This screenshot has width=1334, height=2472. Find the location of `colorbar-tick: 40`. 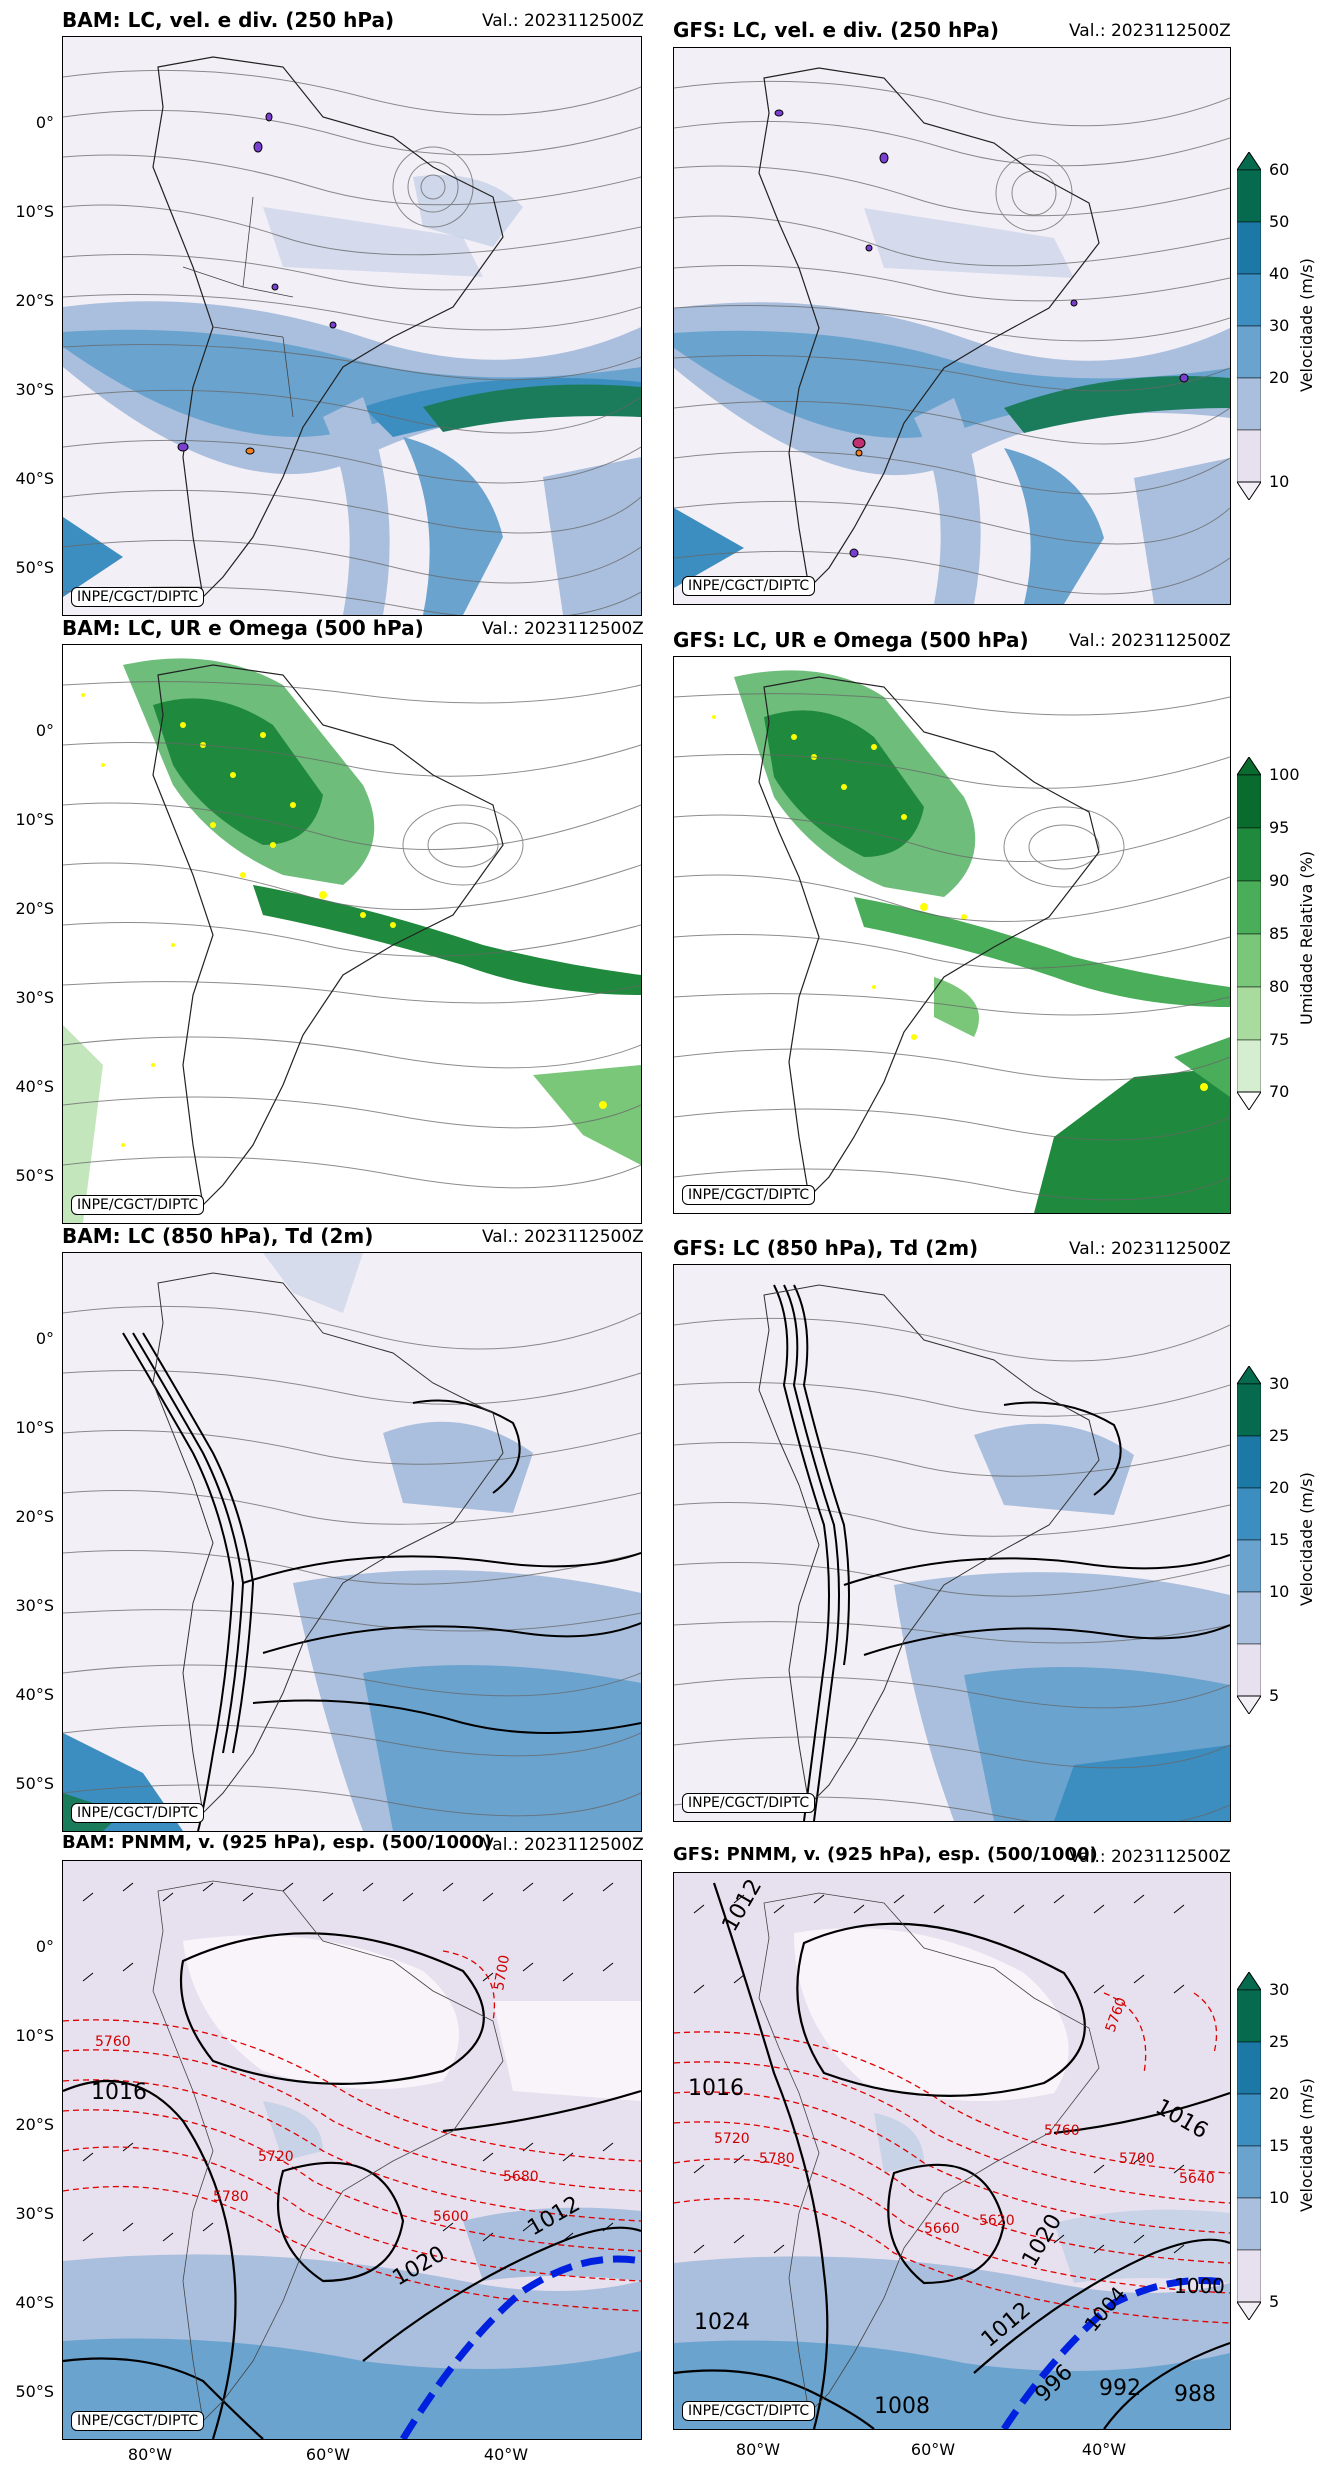

colorbar-tick: 40 is located at coordinates (1279, 273).